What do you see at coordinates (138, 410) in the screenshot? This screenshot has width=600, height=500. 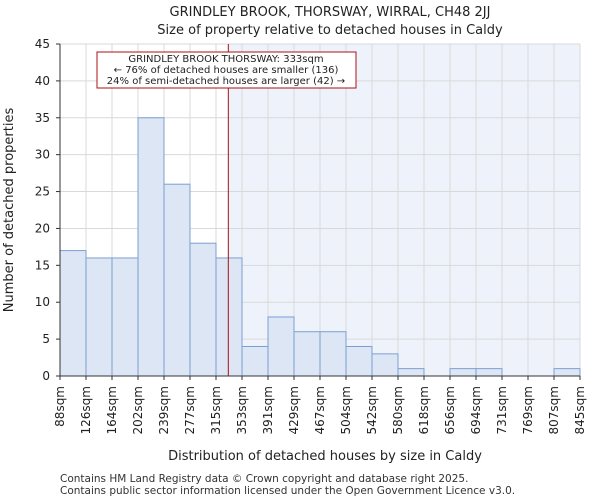 I see `x-tick-label: 202sqm` at bounding box center [138, 410].